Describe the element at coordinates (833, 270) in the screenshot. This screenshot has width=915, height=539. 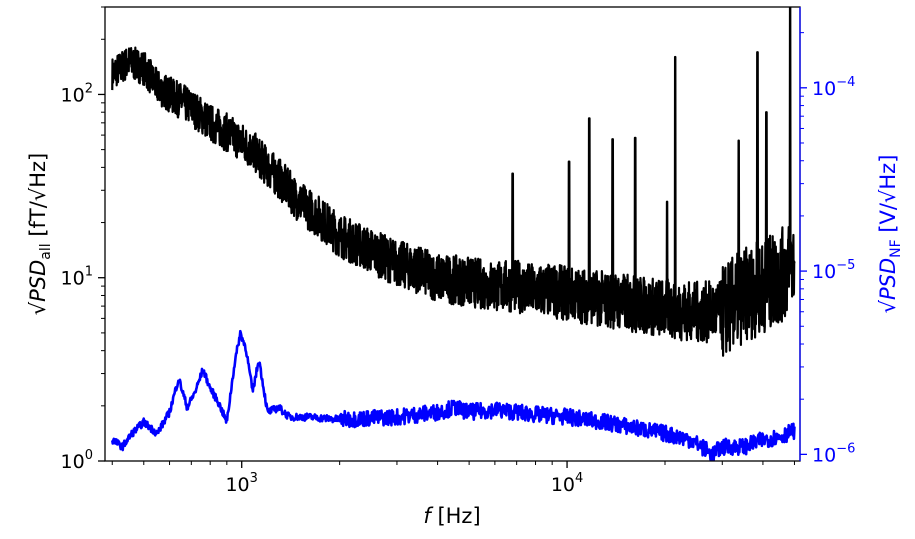
I see `y-right-tick-label: 10⁻⁵` at that location.